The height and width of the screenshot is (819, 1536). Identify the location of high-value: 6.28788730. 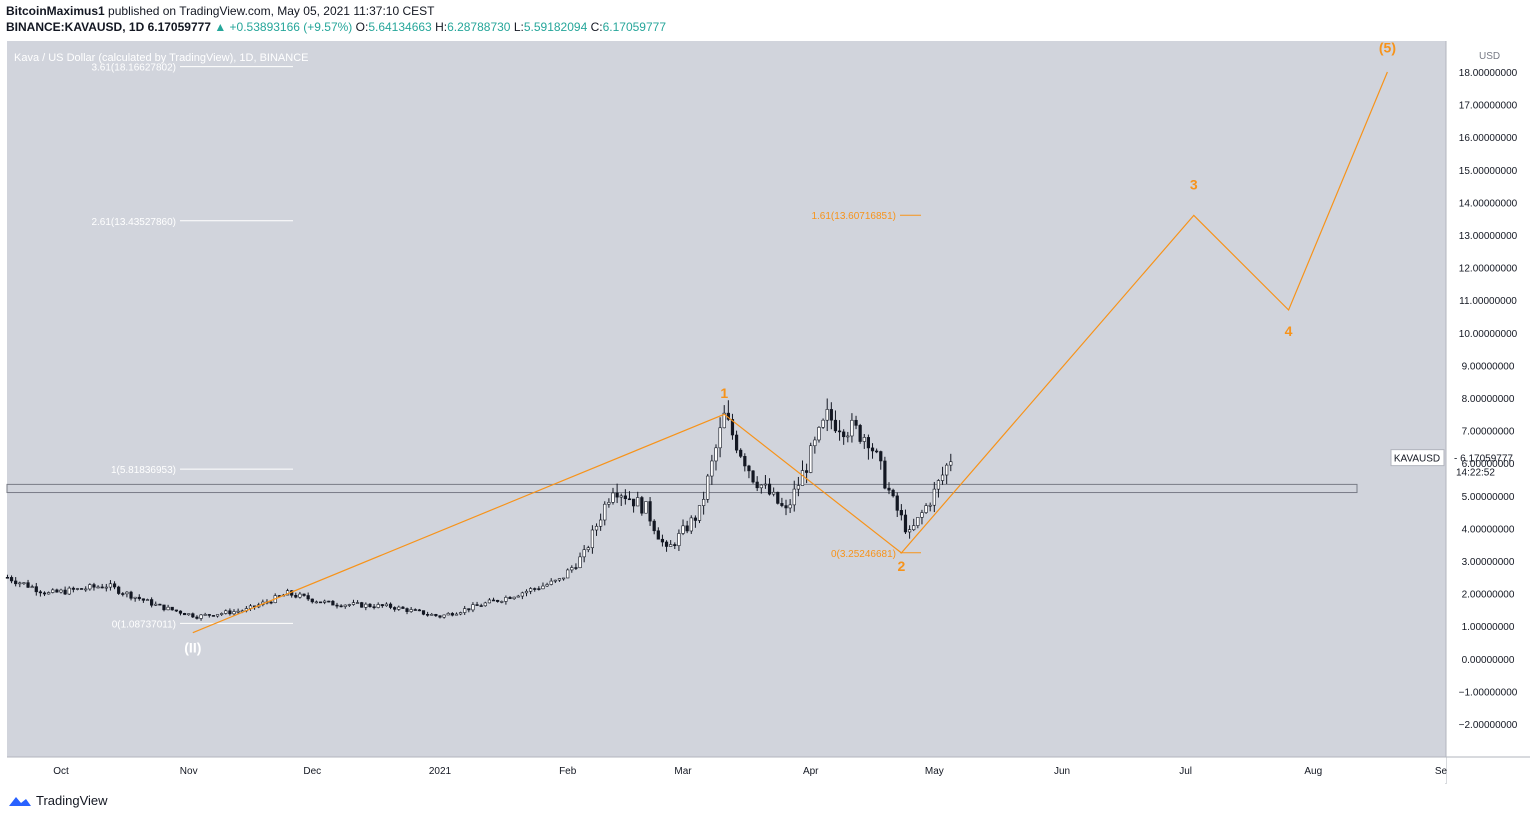
(479, 27).